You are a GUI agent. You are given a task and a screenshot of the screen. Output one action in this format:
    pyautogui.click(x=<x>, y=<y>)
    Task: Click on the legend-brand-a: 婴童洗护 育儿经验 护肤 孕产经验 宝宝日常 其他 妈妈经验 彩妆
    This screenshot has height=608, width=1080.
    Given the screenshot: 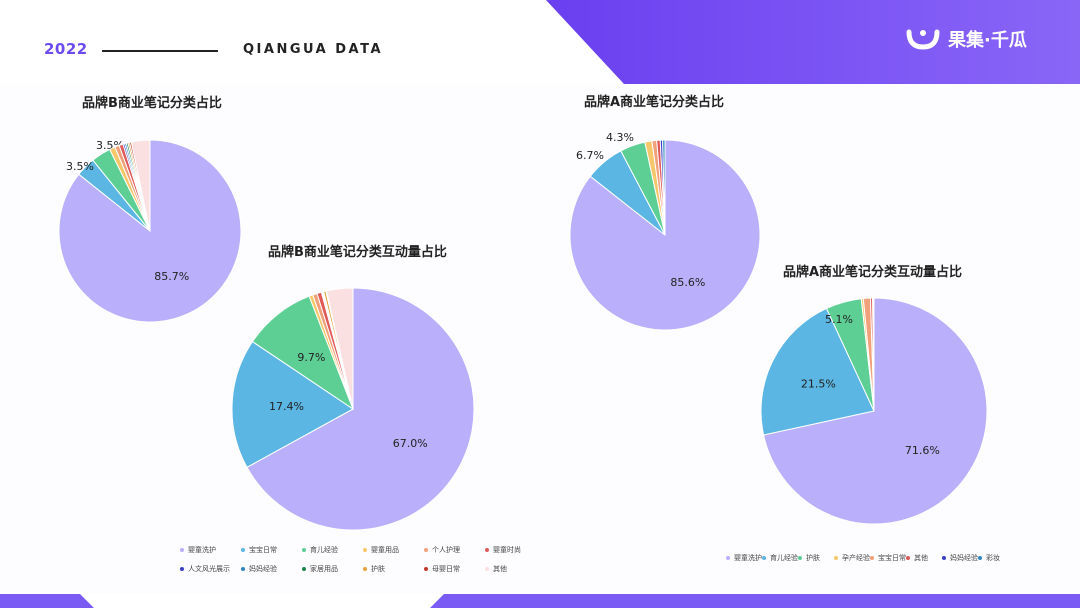 What is the action you would take?
    pyautogui.click(x=876, y=560)
    